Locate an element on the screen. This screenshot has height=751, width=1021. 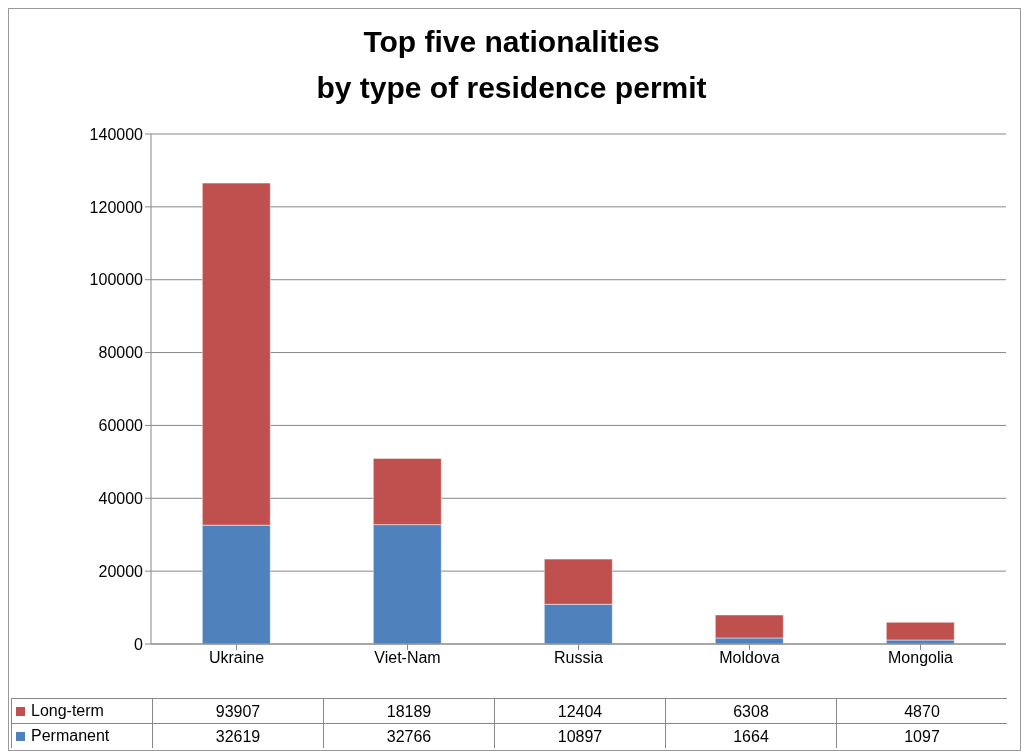
chart-title: Top five nationalities by type of residence permit is located at coordinates (511, 65).